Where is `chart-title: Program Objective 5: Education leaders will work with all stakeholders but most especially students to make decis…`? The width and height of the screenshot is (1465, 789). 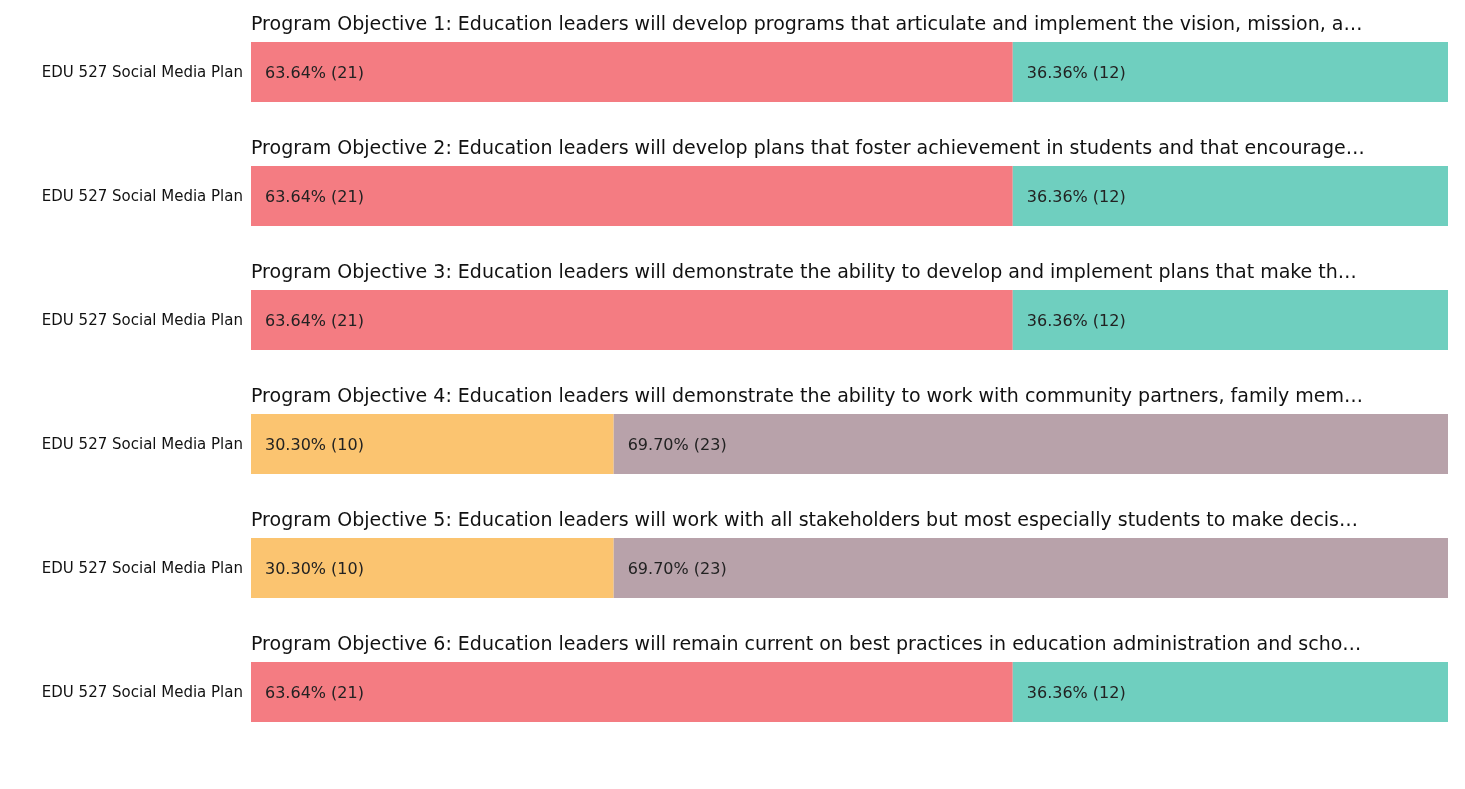 chart-title: Program Objective 5: Education leaders will work with all stakeholders but most especially students to make decis… is located at coordinates (804, 519).